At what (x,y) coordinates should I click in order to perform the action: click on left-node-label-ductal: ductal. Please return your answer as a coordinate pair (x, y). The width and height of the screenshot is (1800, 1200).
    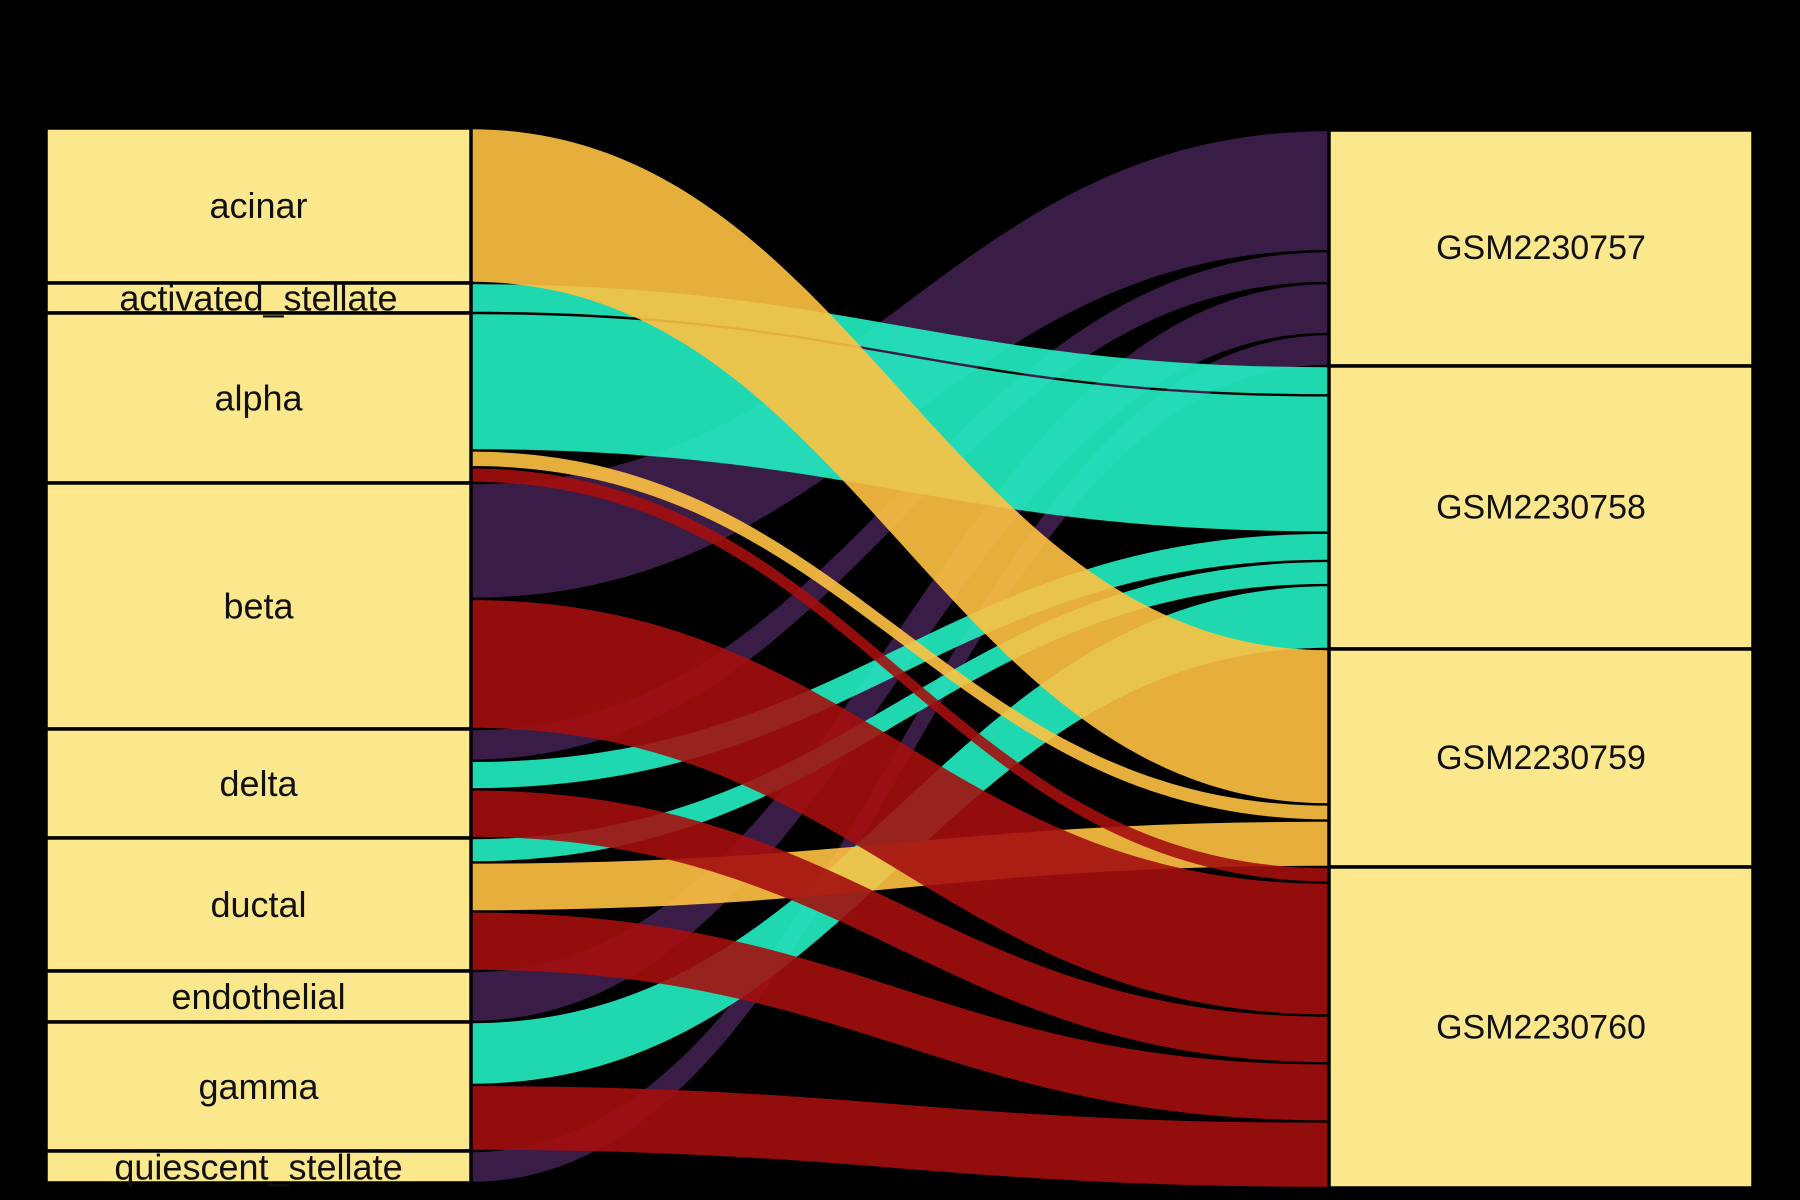
    Looking at the image, I should click on (258, 904).